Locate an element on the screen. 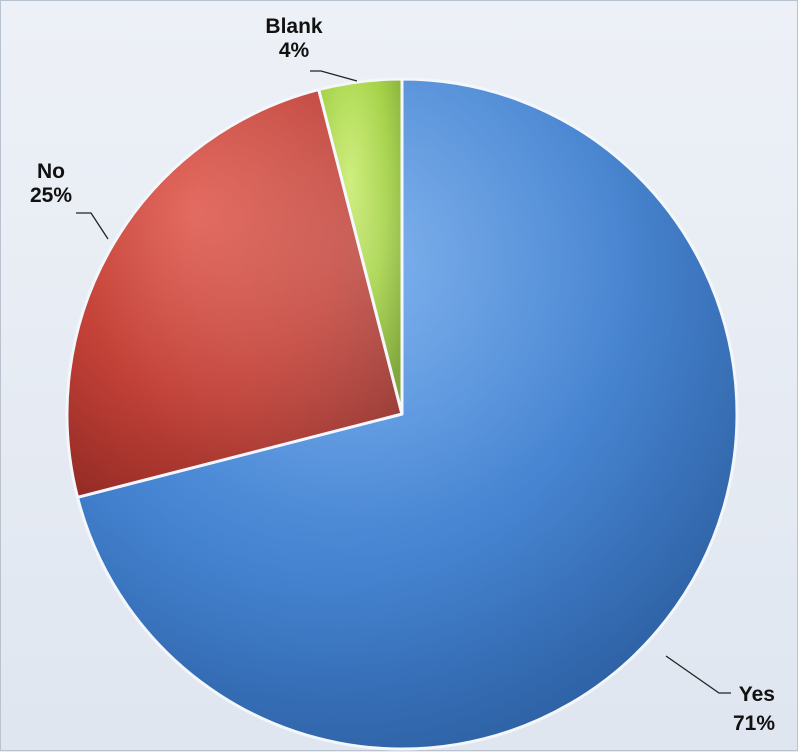  value-label-blank: 4% is located at coordinates (294, 50).